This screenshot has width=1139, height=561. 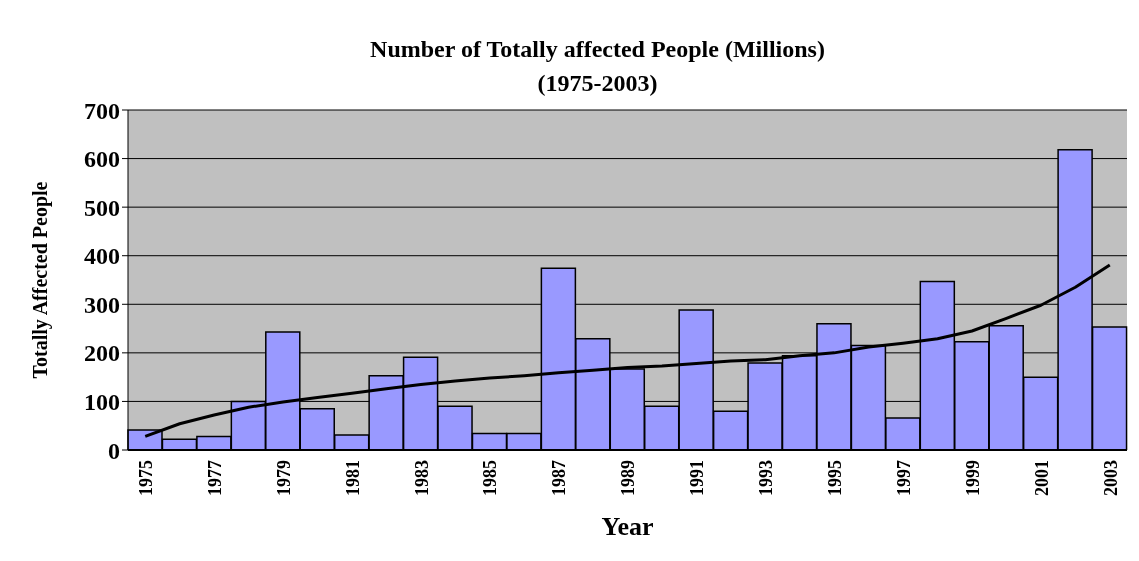 What do you see at coordinates (102, 353) in the screenshot?
I see `y-tick-label: 200` at bounding box center [102, 353].